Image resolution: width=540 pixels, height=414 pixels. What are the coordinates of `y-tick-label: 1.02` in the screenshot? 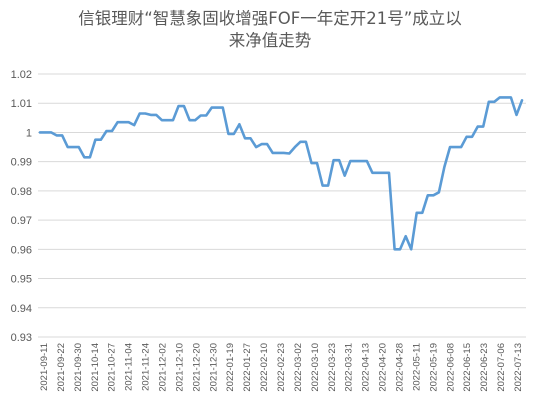 It's located at (21, 75).